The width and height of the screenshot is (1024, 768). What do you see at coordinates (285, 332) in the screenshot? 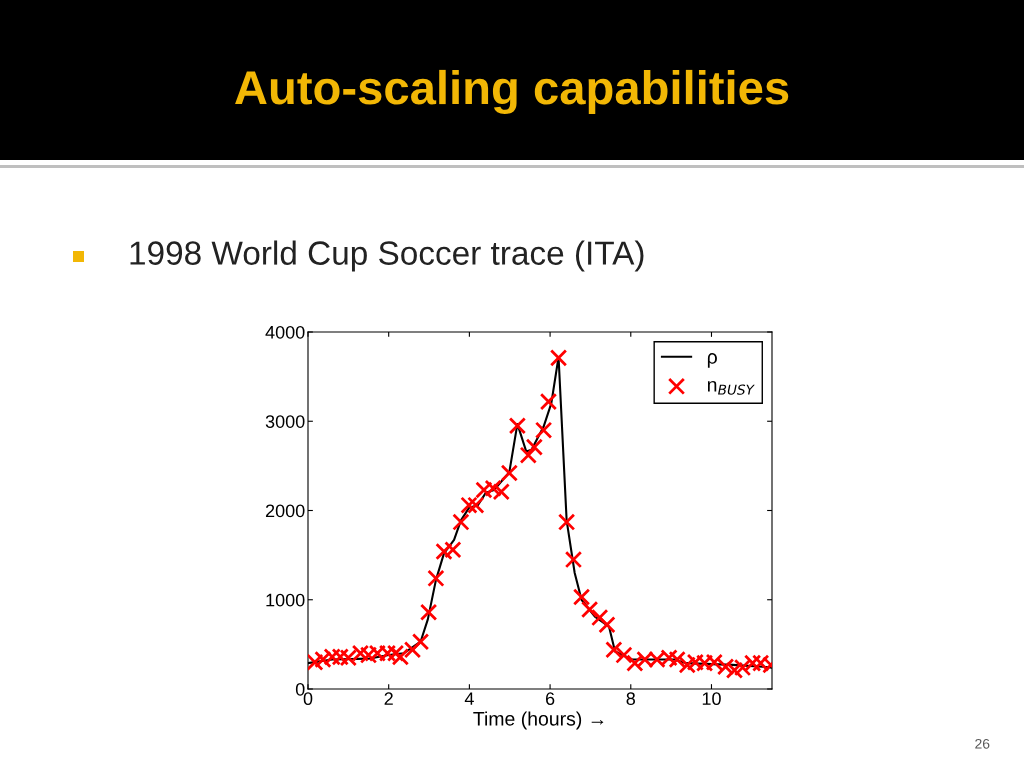
I see `y-tick-label: 4000` at bounding box center [285, 332].